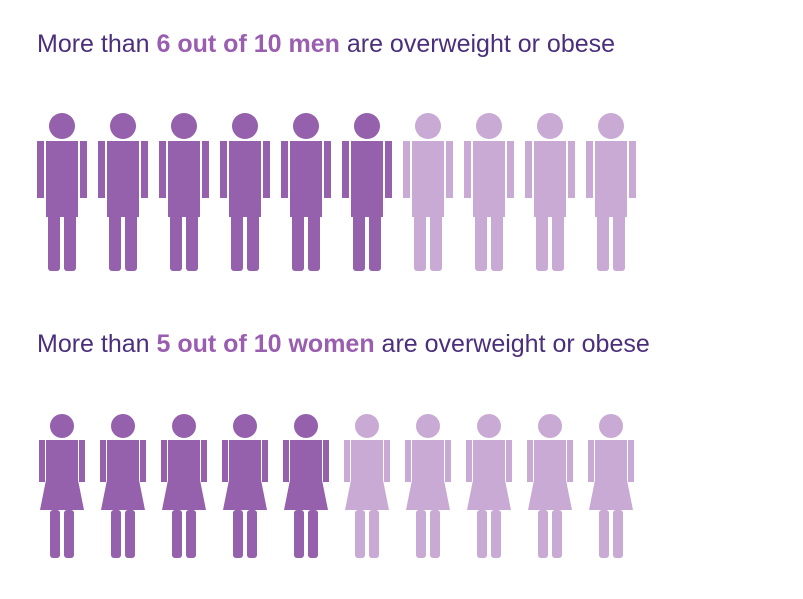 The image size is (803, 599). What do you see at coordinates (248, 44) in the screenshot?
I see `title-part: 6 out of 10 men` at bounding box center [248, 44].